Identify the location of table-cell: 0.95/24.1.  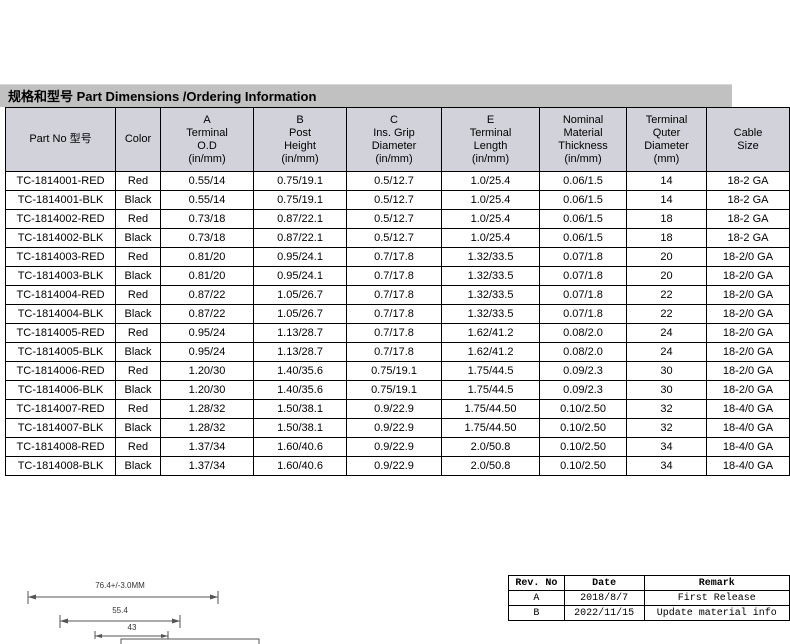
(300, 257).